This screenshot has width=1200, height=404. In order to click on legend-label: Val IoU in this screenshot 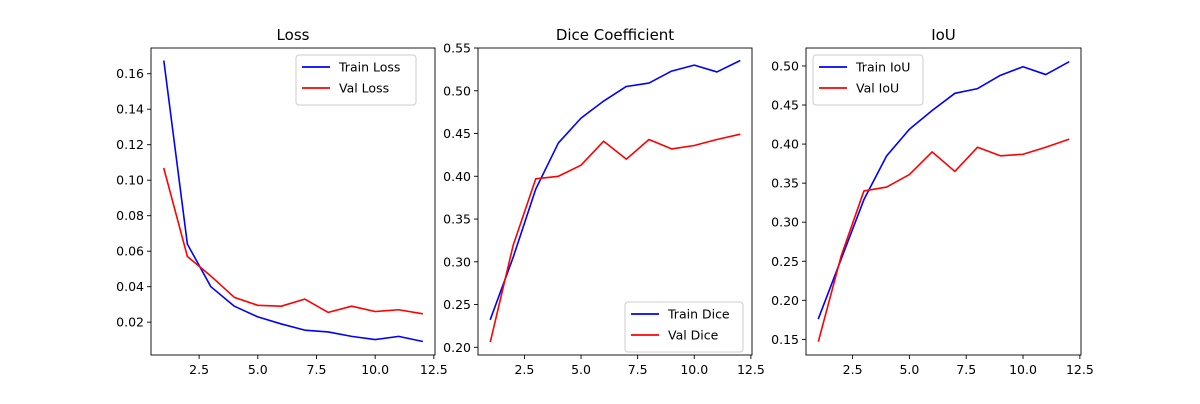, I will do `click(877, 88)`.